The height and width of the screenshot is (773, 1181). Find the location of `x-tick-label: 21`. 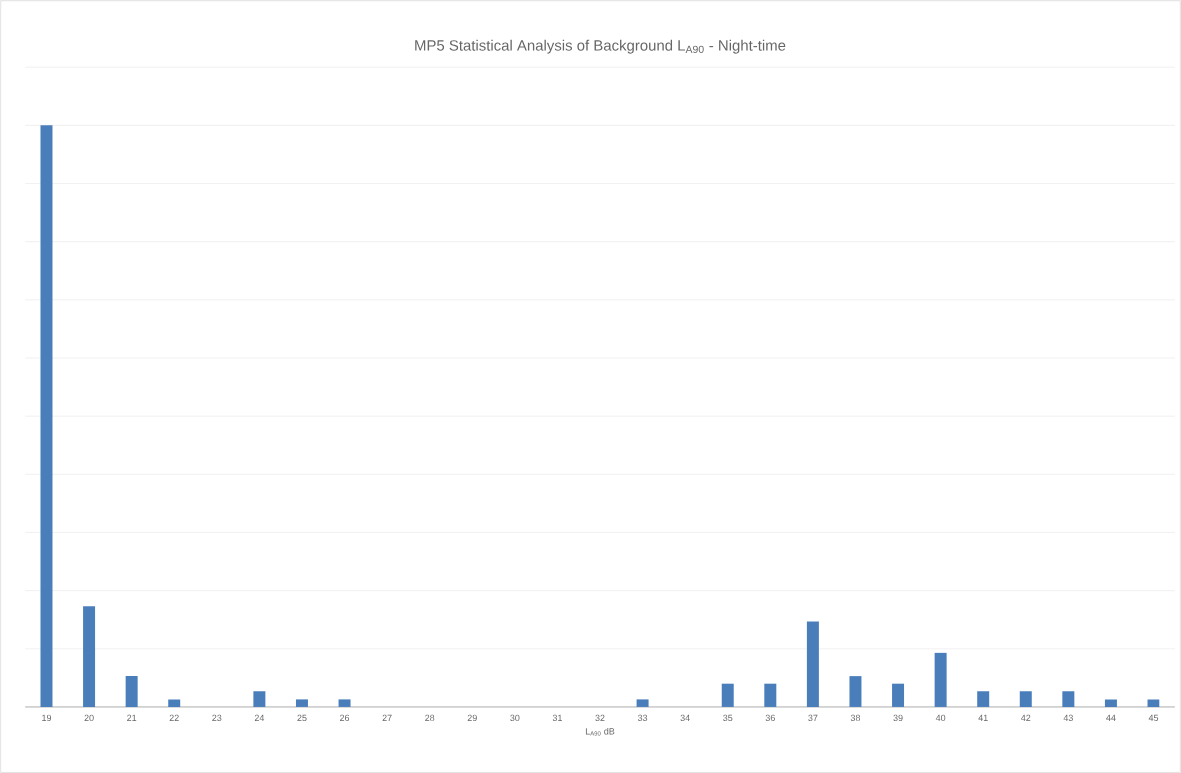

x-tick-label: 21 is located at coordinates (132, 717).